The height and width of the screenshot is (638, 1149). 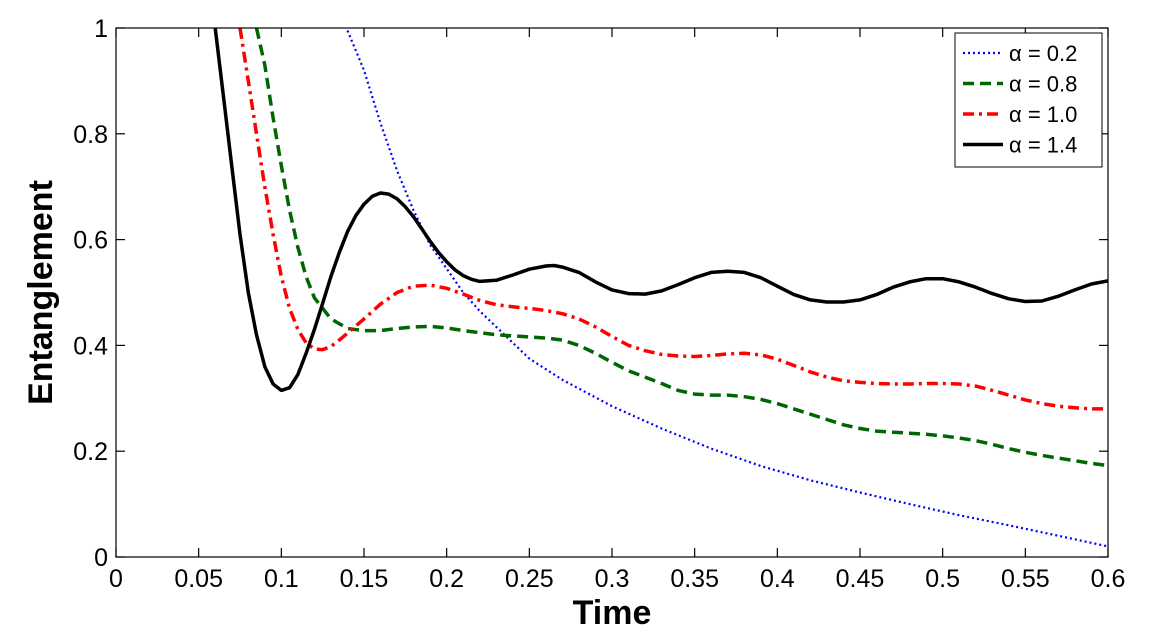 What do you see at coordinates (90, 241) in the screenshot?
I see `y-tick-label: 0.6` at bounding box center [90, 241].